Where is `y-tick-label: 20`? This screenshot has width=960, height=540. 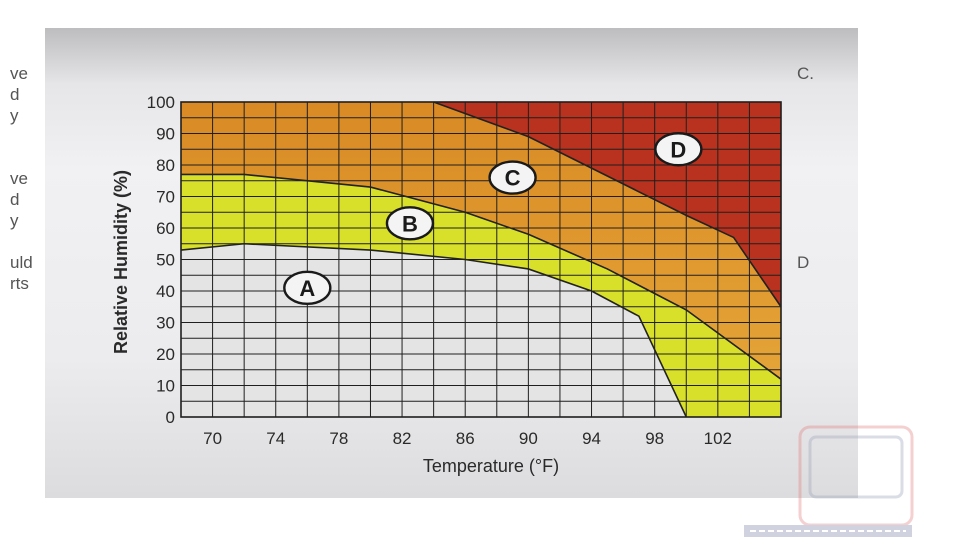
y-tick-label: 20 is located at coordinates (165, 354).